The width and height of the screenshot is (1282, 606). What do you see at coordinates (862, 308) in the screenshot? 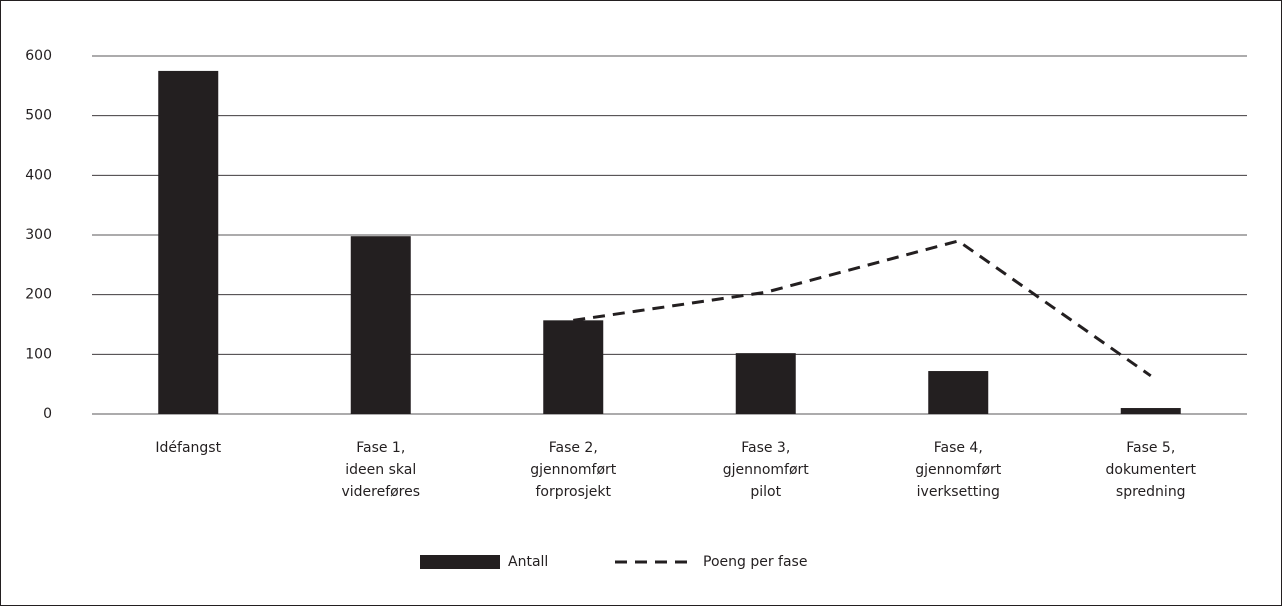
I see `line` at bounding box center [862, 308].